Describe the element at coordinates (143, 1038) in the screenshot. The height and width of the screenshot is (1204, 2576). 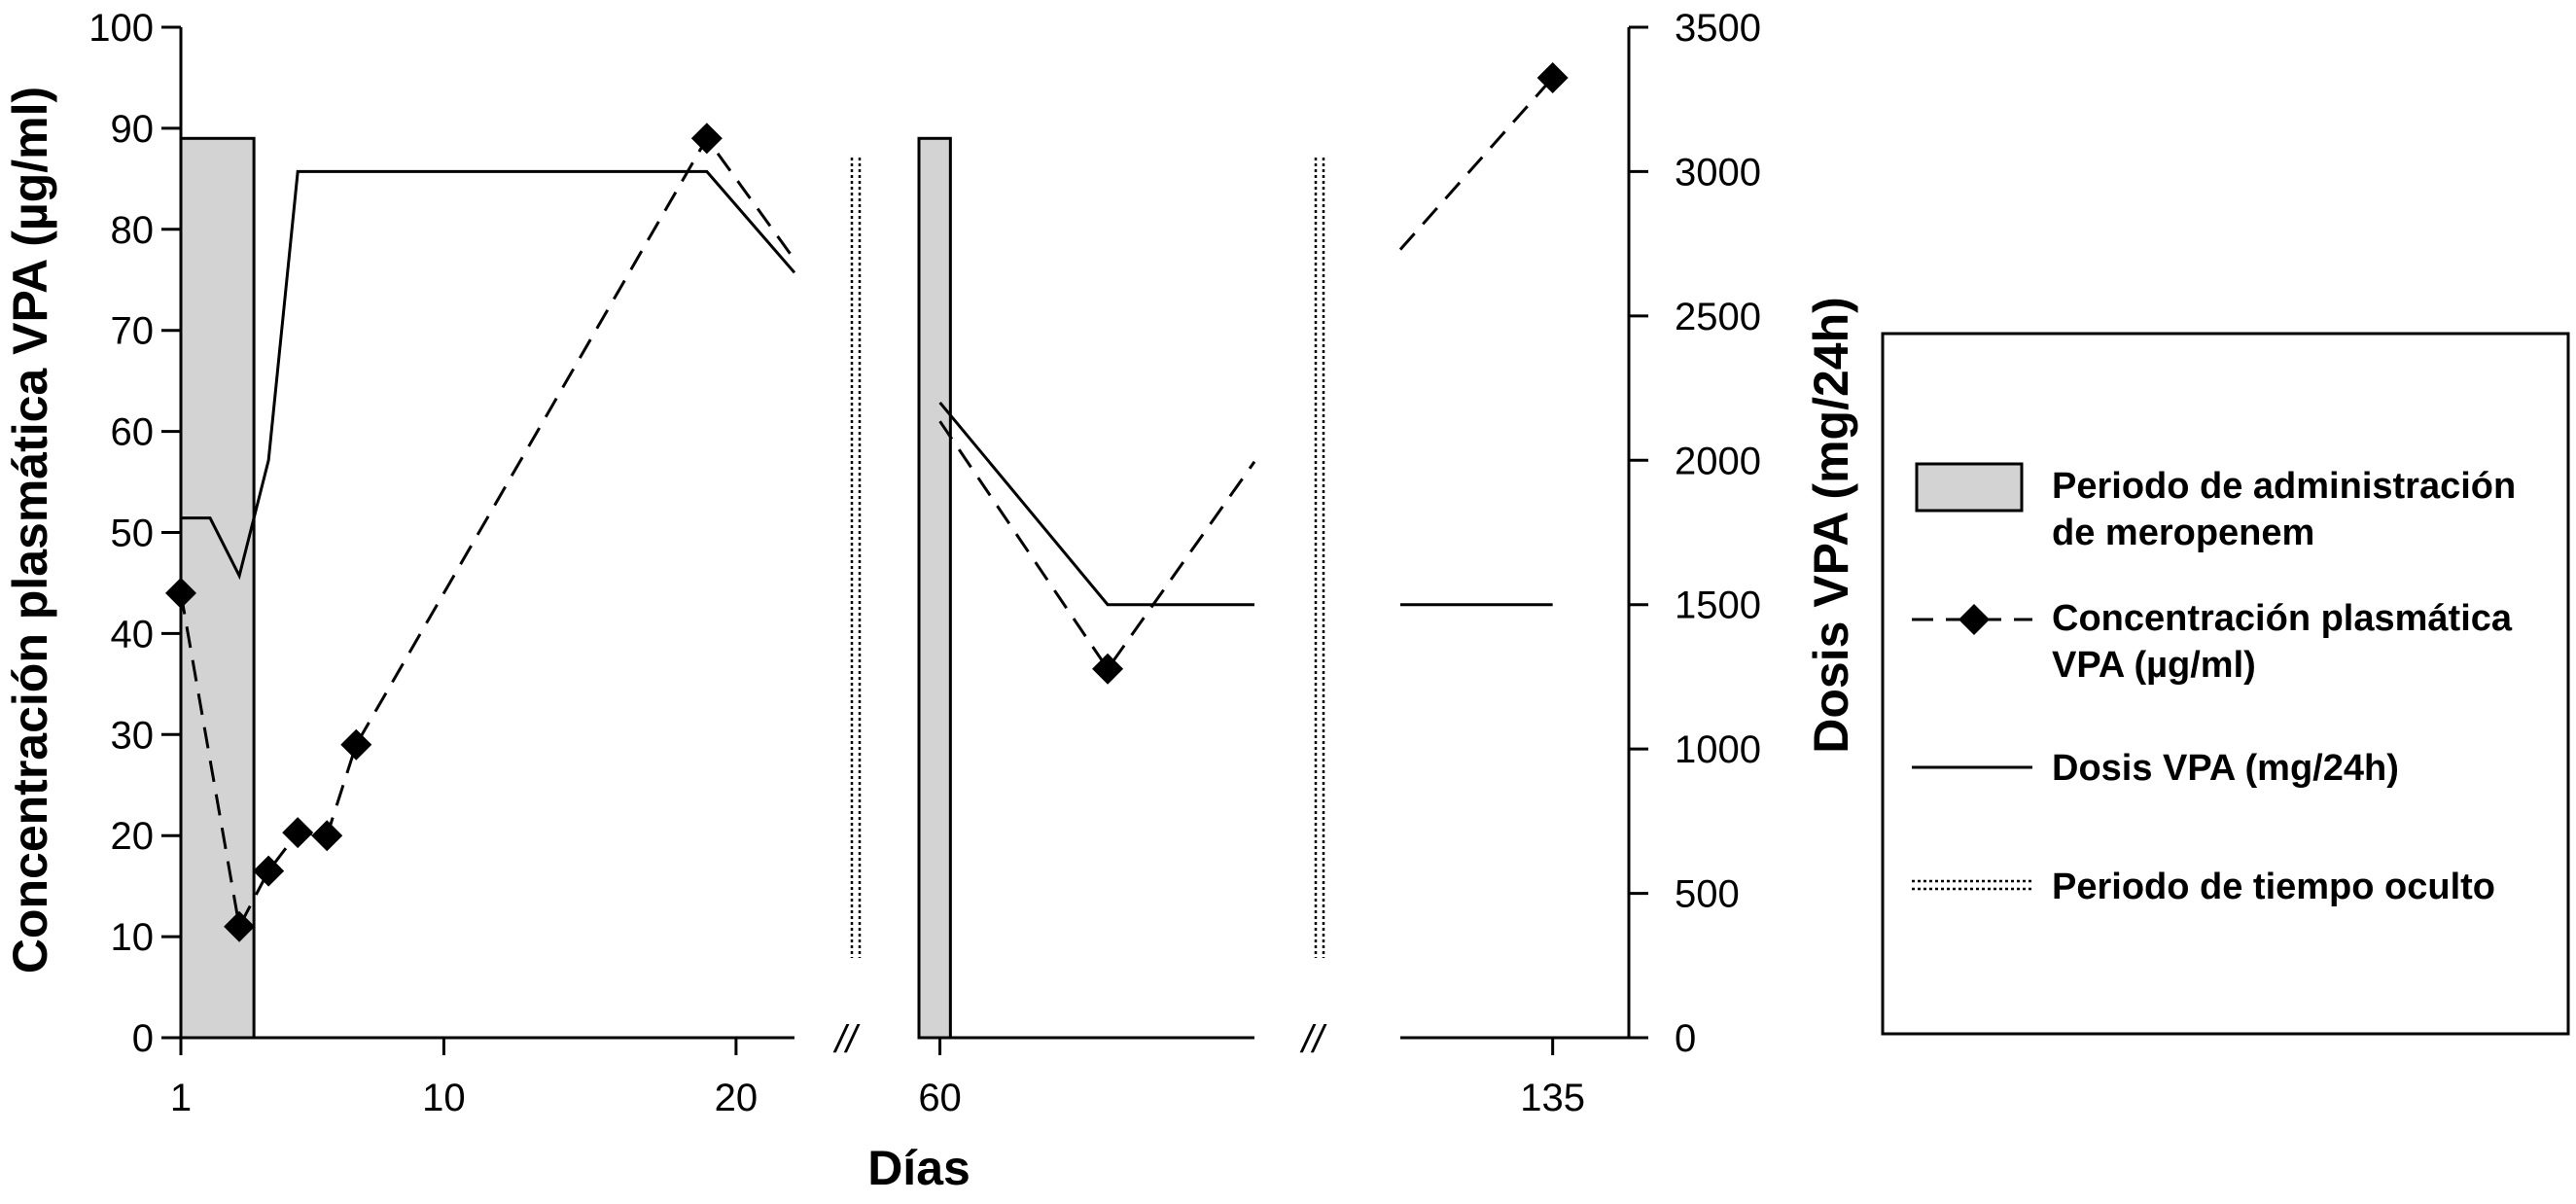
I see `y-left-tick-label: 0` at that location.